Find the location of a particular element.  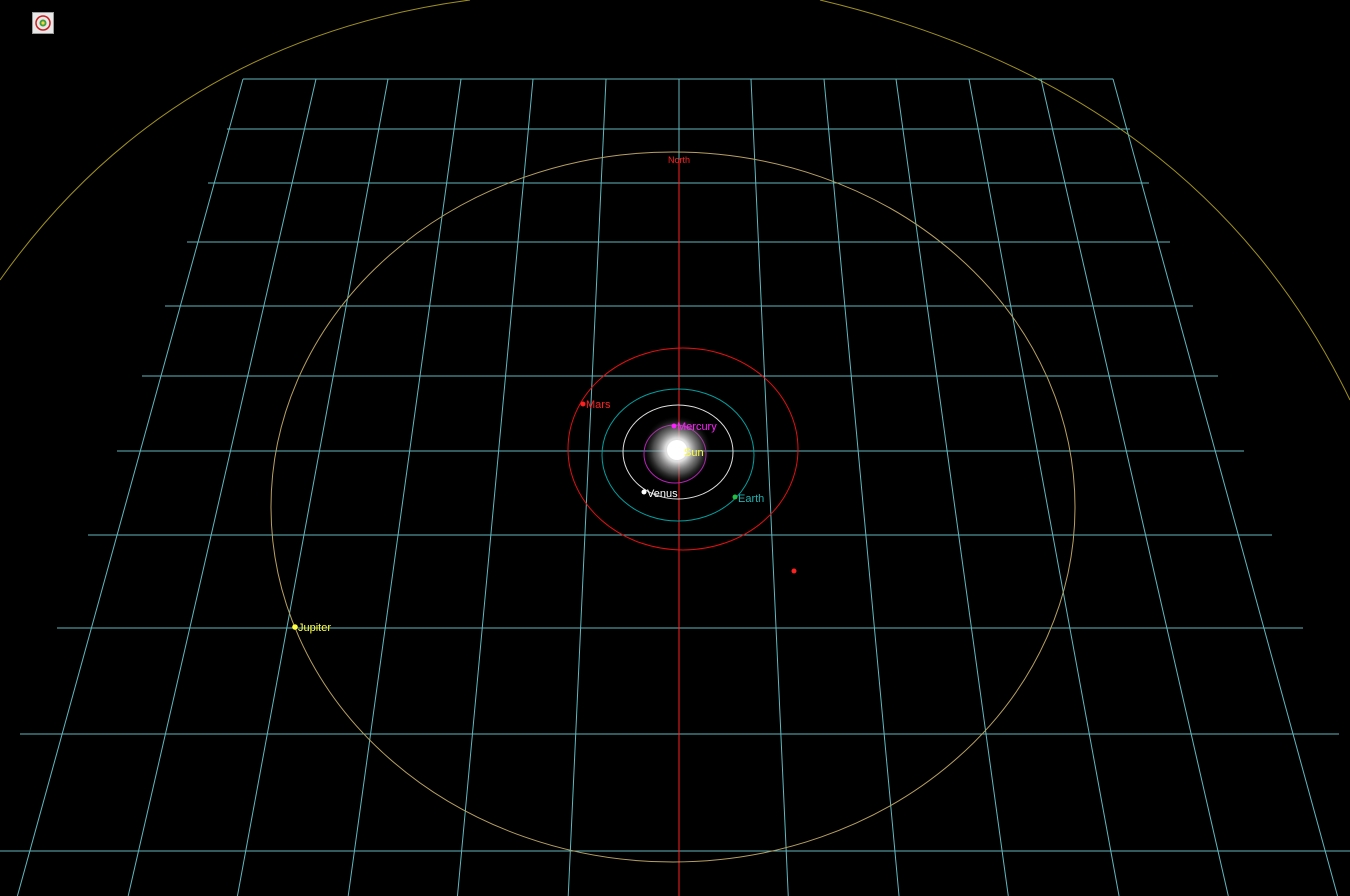

red-object-marker is located at coordinates (794, 571).